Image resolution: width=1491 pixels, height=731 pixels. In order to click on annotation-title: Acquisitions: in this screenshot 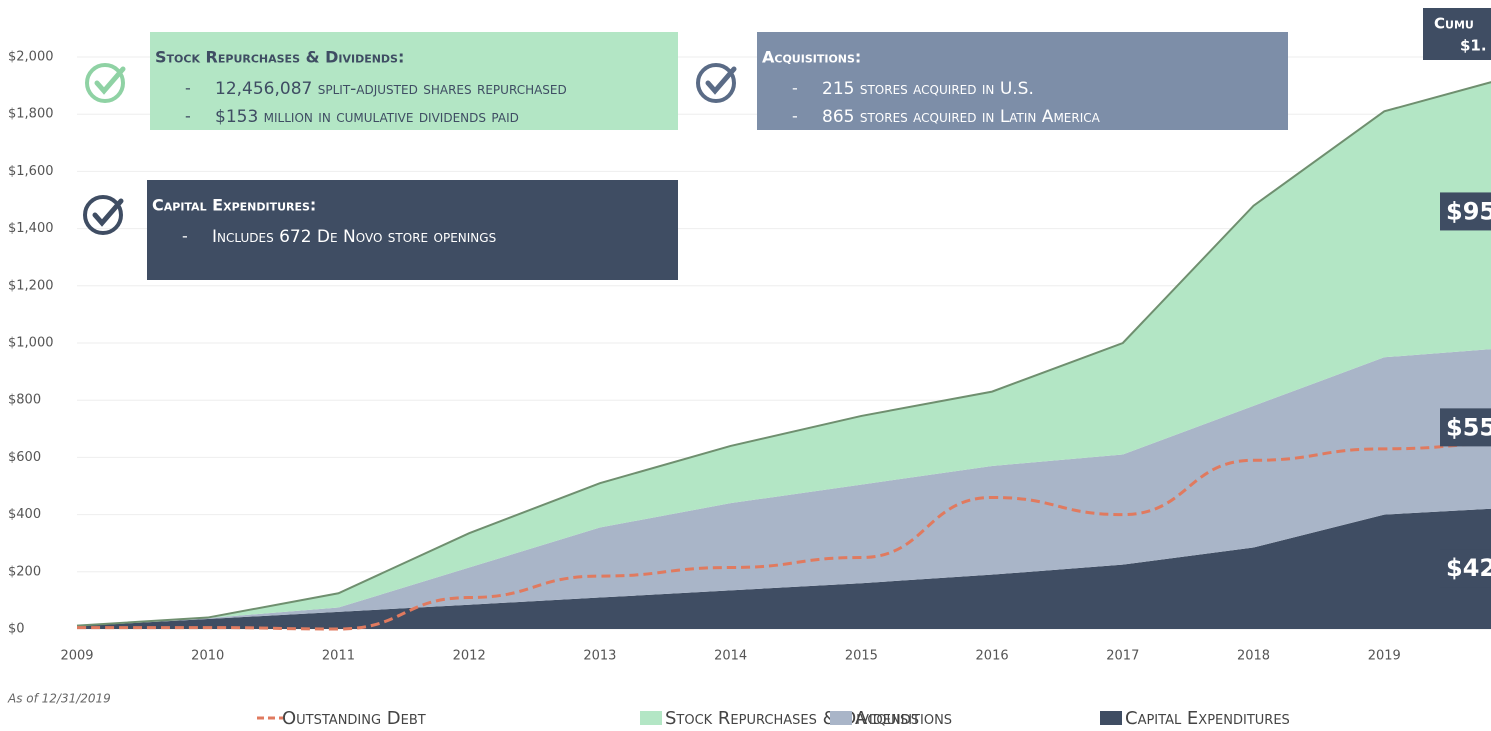, I will do `click(811, 57)`.